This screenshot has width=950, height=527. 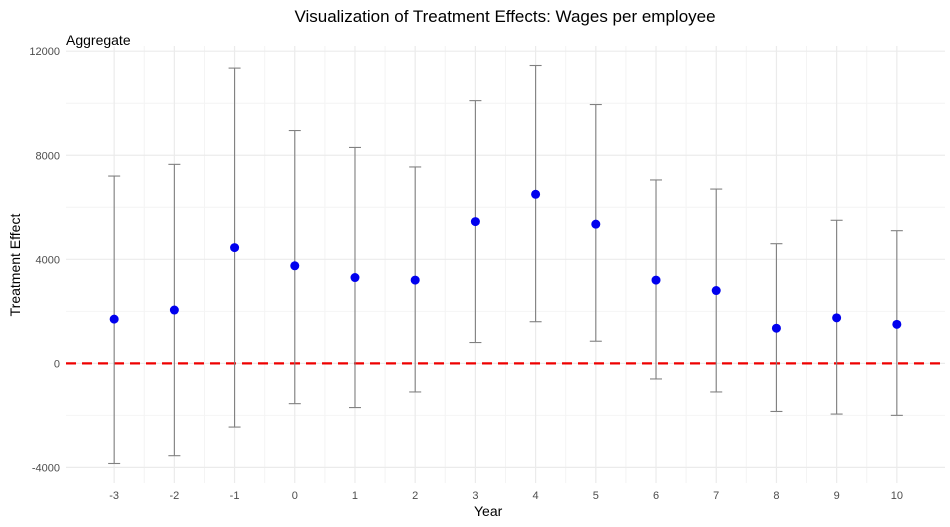 What do you see at coordinates (48, 156) in the screenshot?
I see `y-tick-label: 8000` at bounding box center [48, 156].